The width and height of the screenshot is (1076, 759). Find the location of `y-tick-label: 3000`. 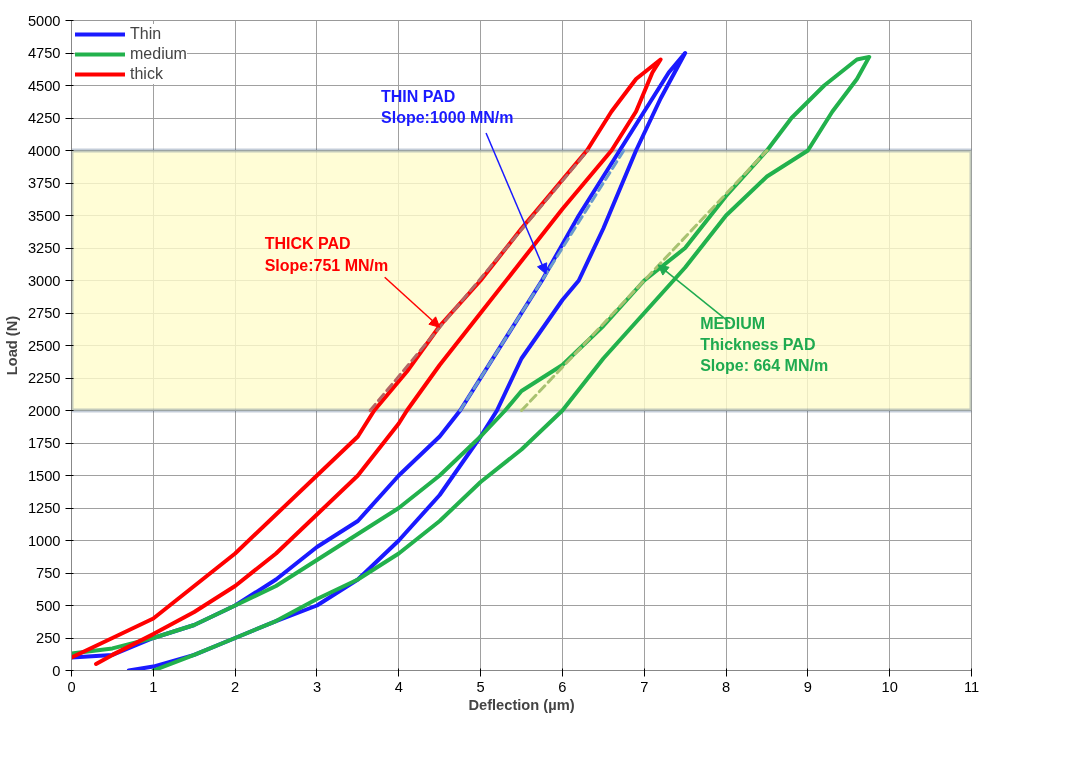

y-tick-label: 3000 is located at coordinates (44, 280).